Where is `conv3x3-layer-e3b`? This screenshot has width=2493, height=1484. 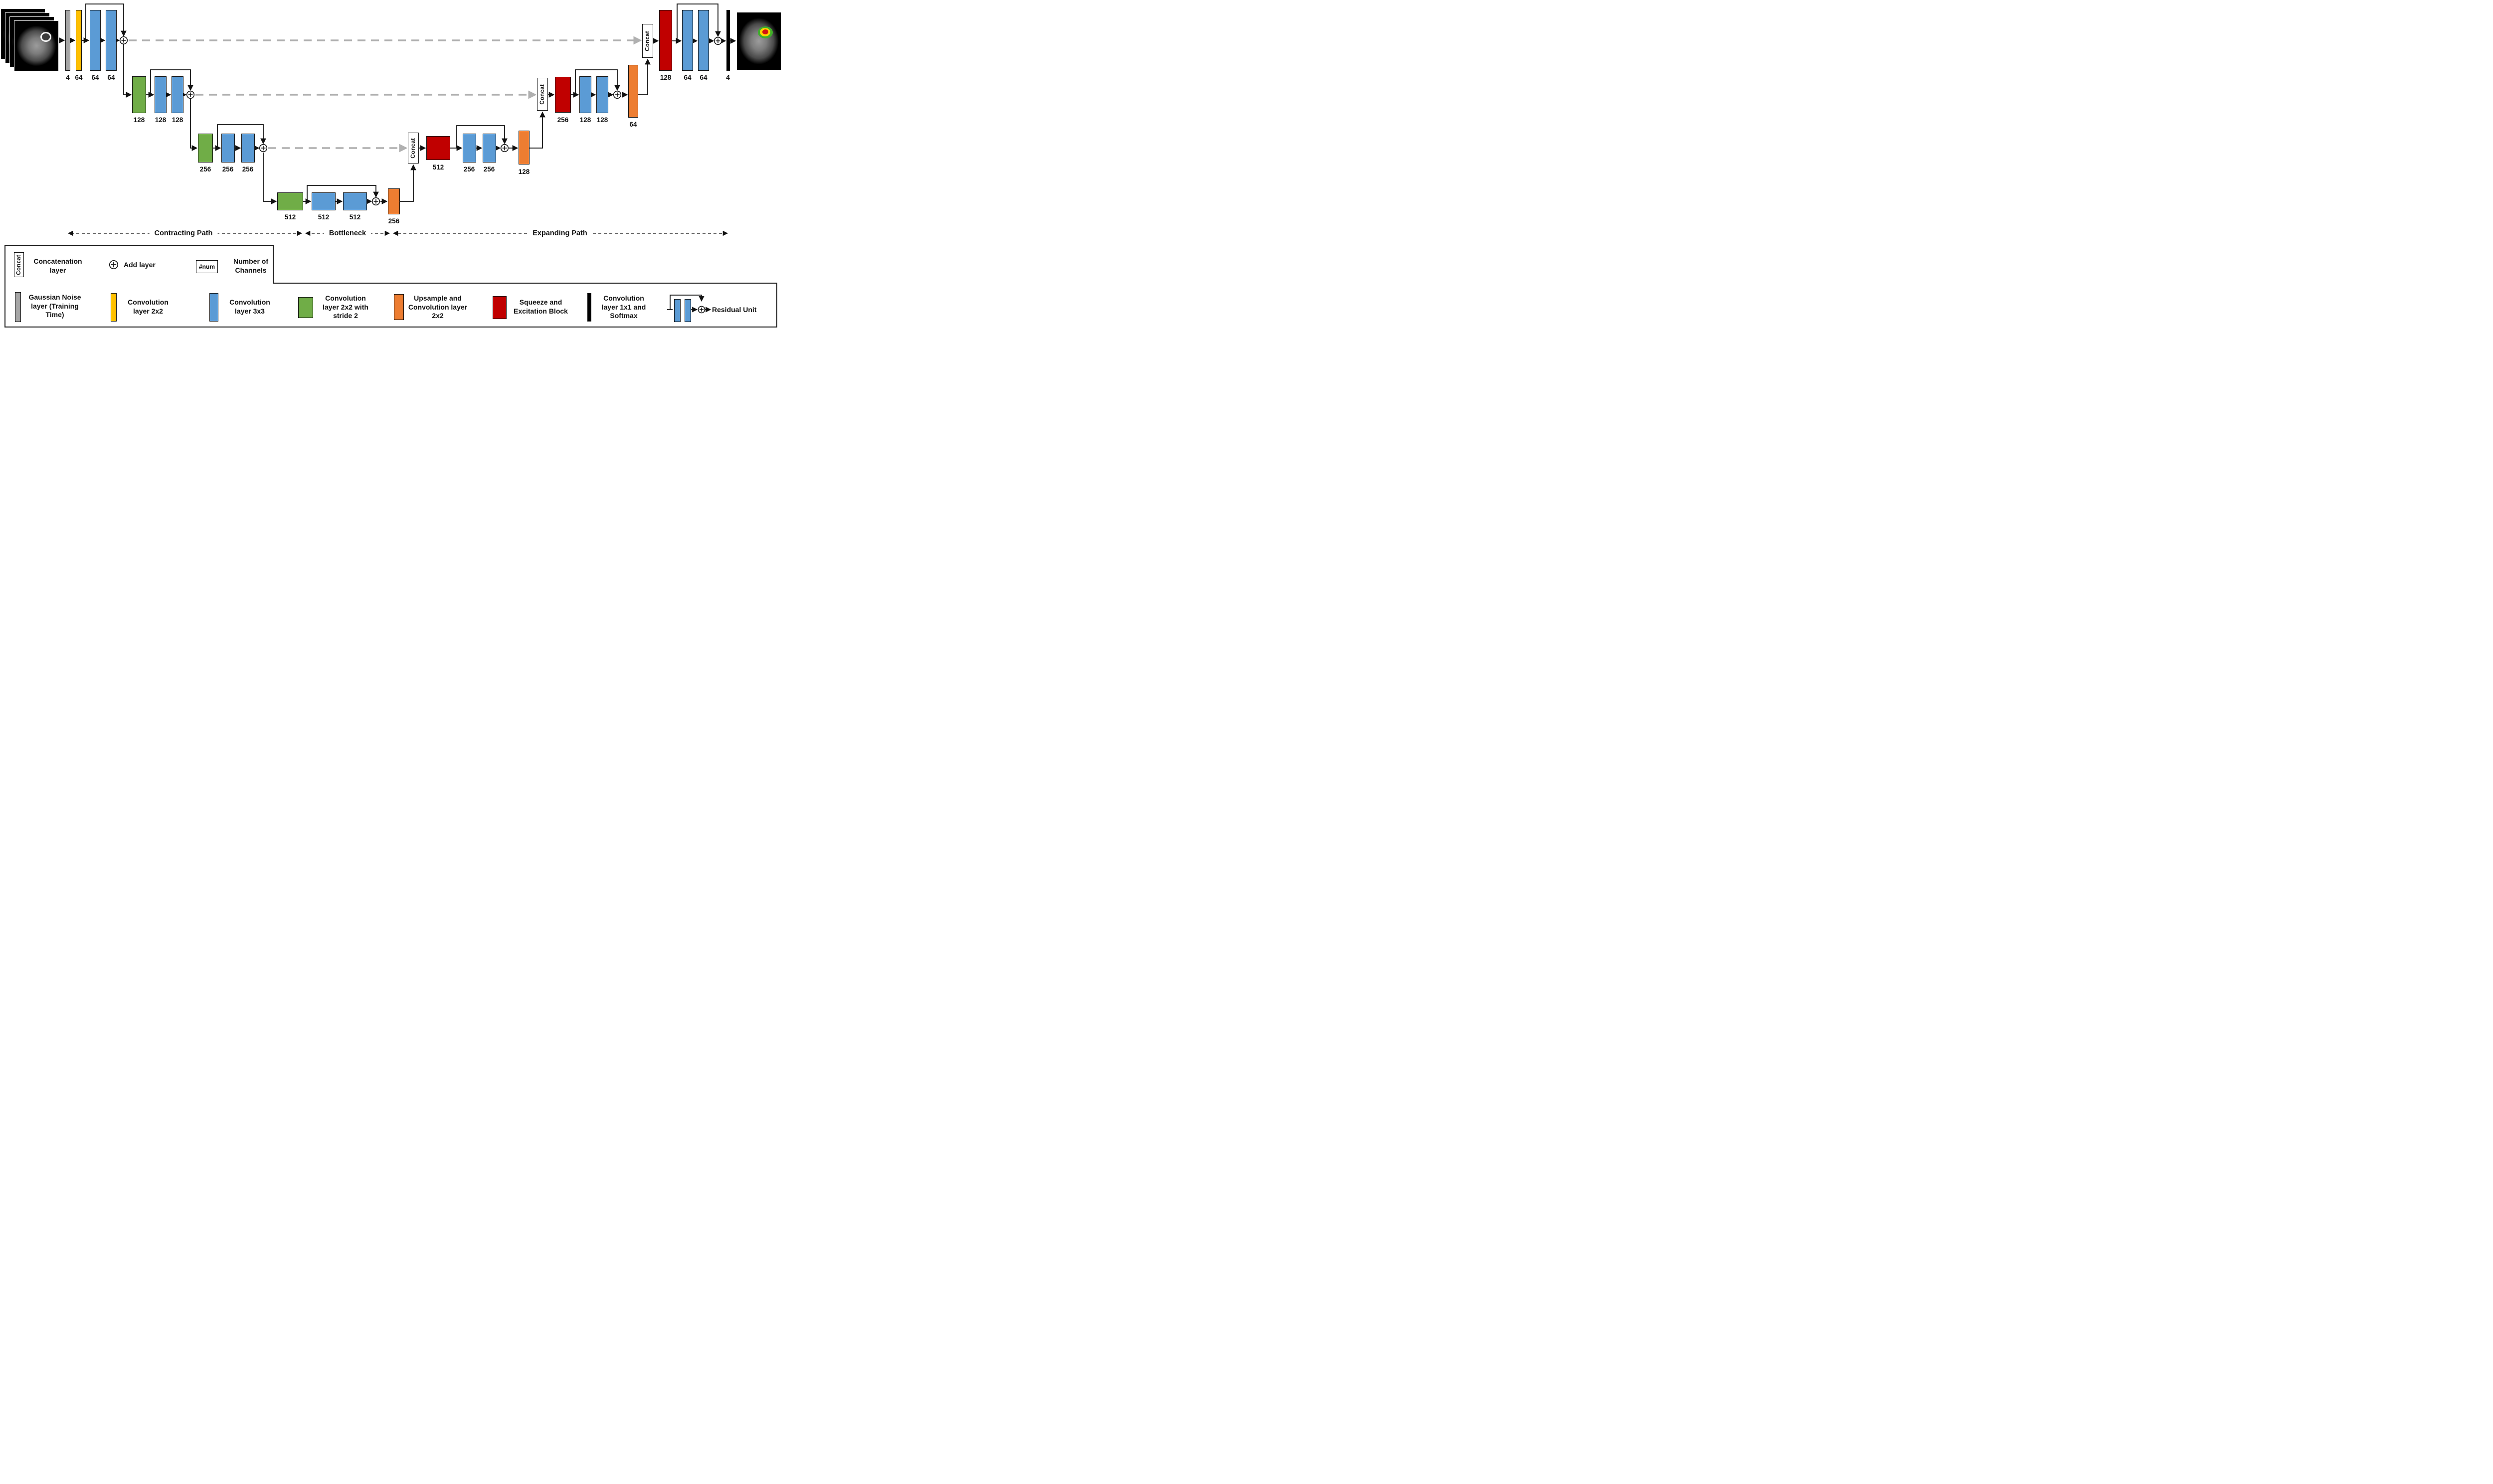
conv3x3-layer-e3b is located at coordinates (248, 148).